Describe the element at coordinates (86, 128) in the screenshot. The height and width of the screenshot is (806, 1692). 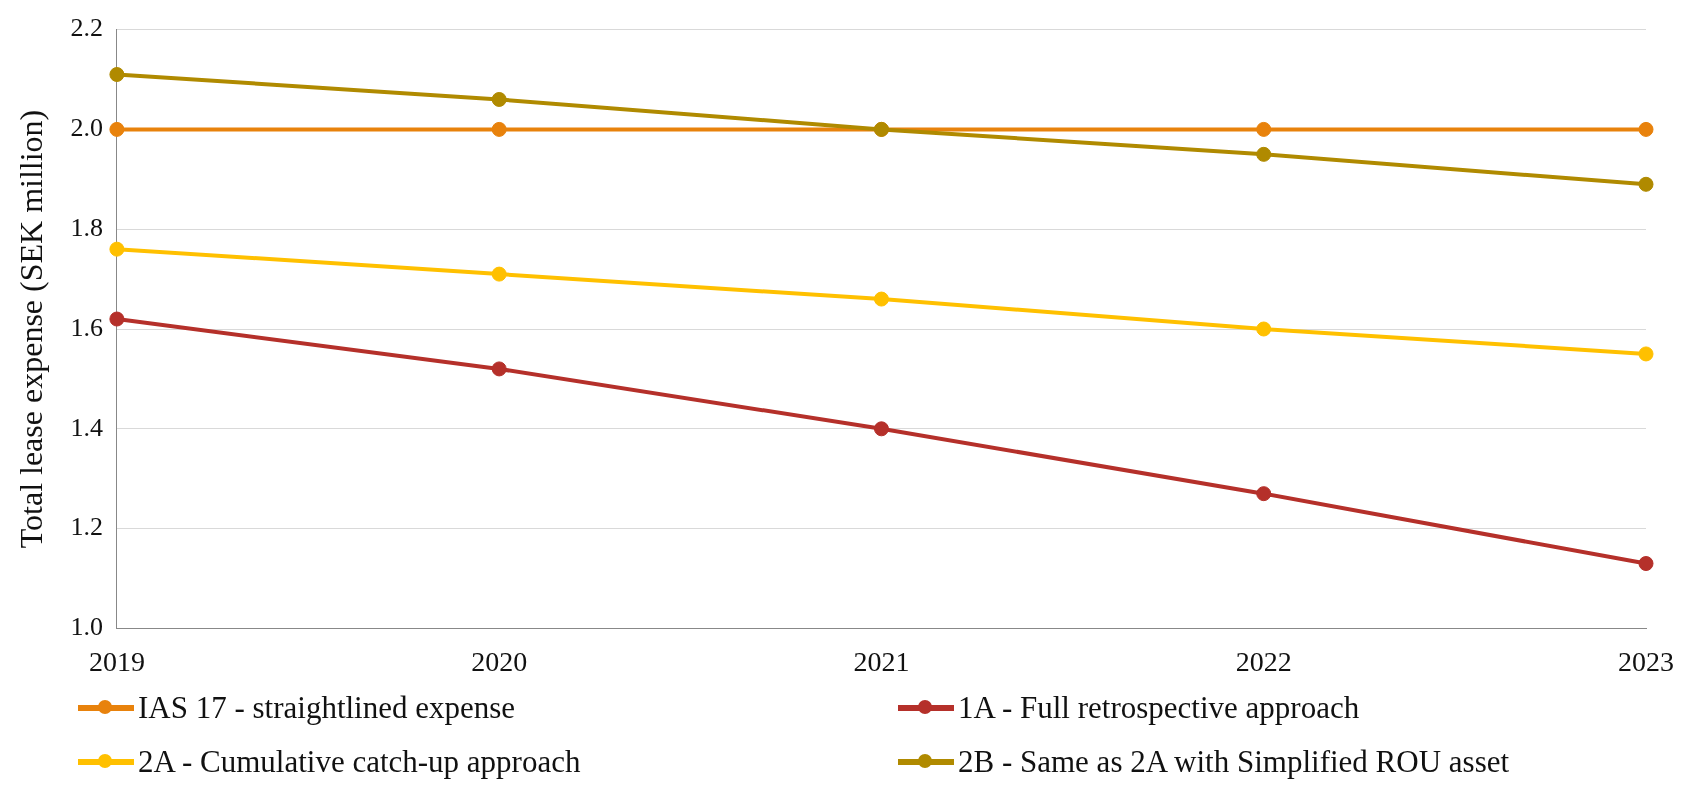
I see `y-tick-label: 2.0` at that location.